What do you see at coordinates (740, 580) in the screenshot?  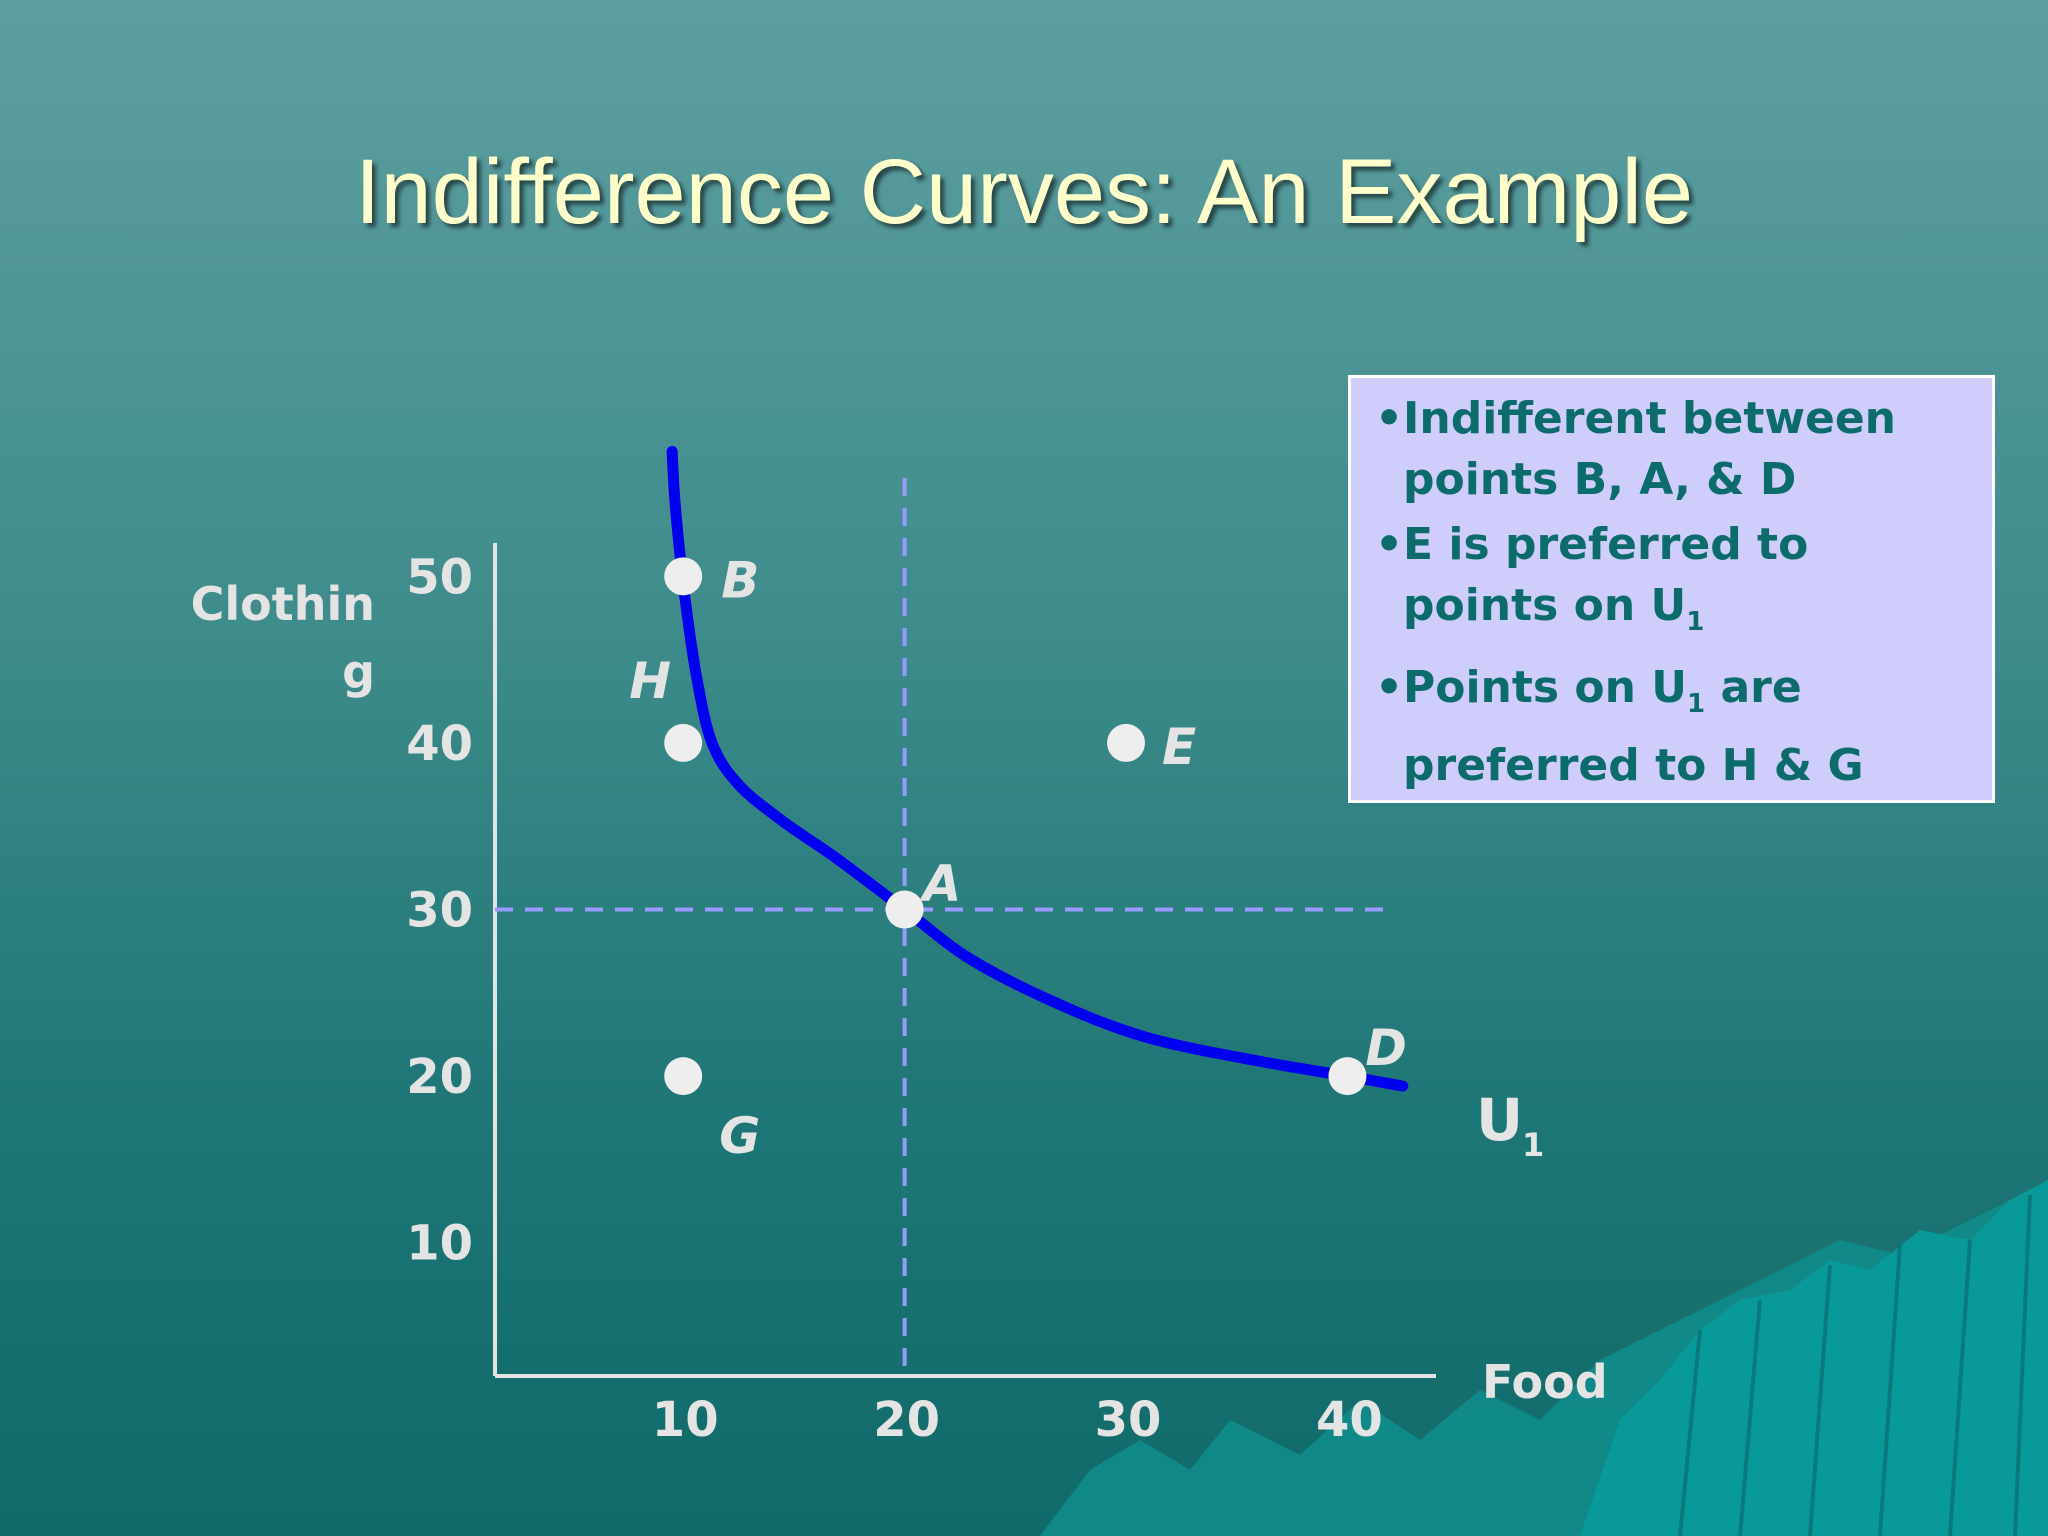 I see `point-label-b: B` at bounding box center [740, 580].